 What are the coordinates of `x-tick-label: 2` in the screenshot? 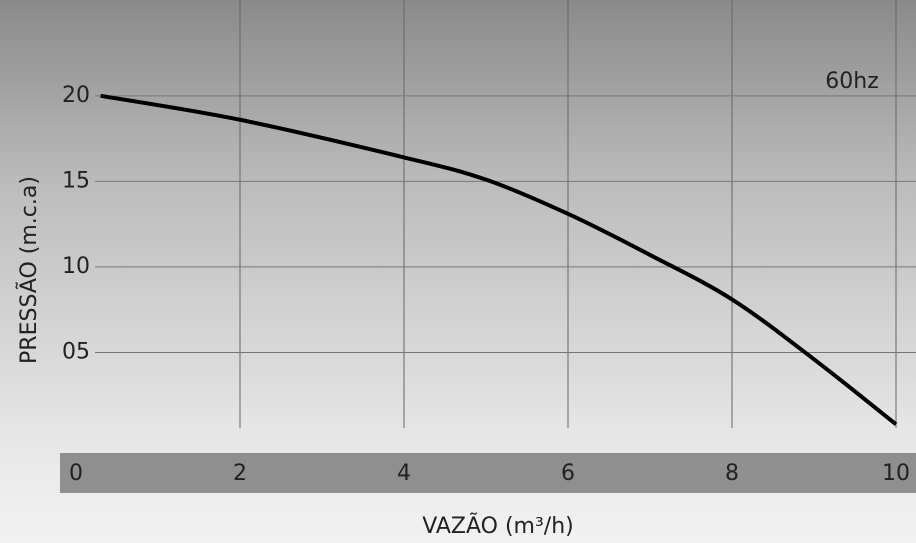 It's located at (240, 473).